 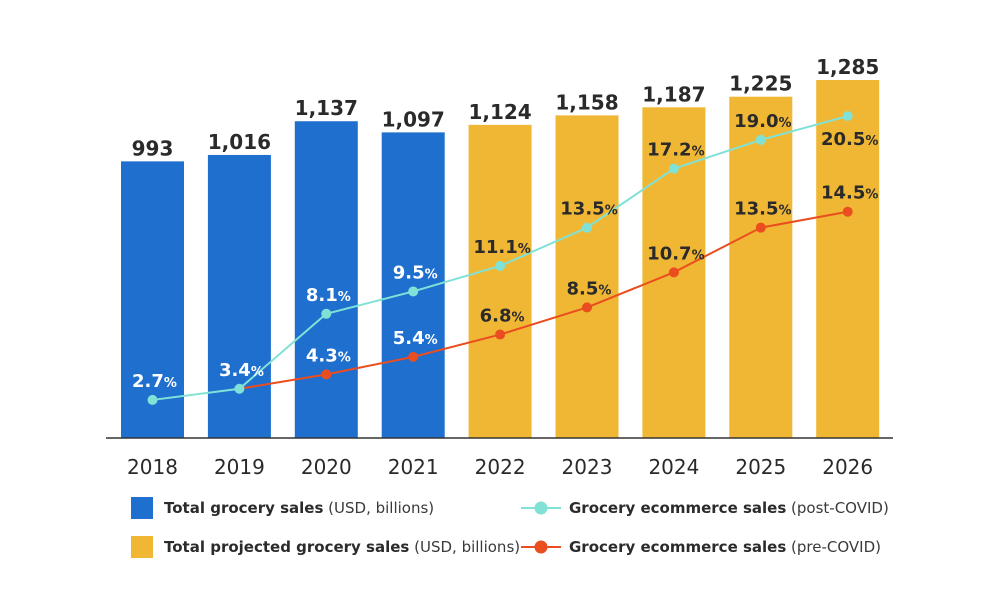 I want to click on bar-projected-2025, so click(x=761, y=267).